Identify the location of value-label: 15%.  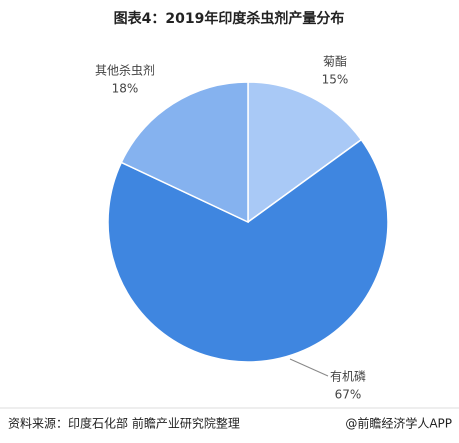
(335, 80).